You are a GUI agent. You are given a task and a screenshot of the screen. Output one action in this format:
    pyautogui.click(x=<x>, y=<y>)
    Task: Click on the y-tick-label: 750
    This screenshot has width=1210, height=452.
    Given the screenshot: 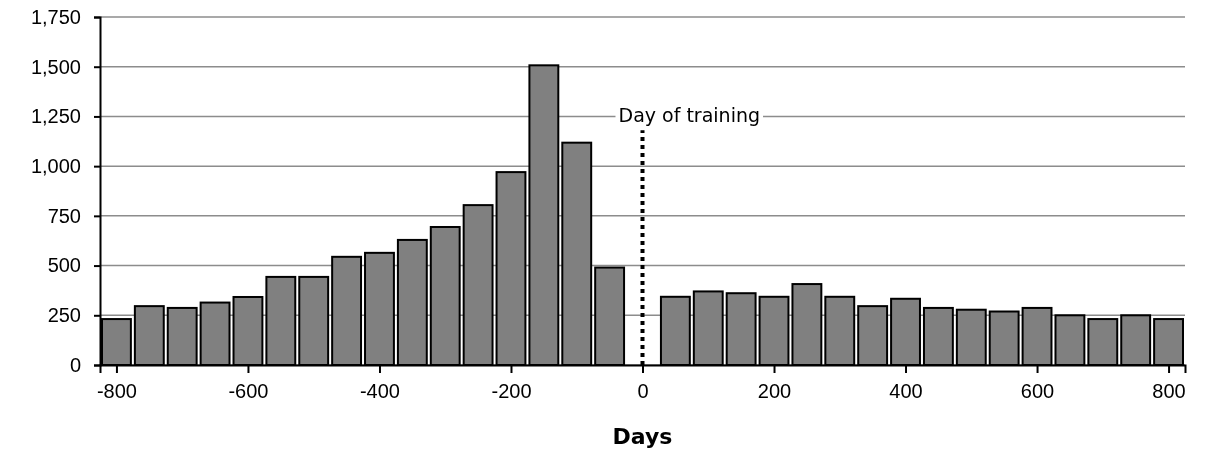 What is the action you would take?
    pyautogui.click(x=64, y=215)
    